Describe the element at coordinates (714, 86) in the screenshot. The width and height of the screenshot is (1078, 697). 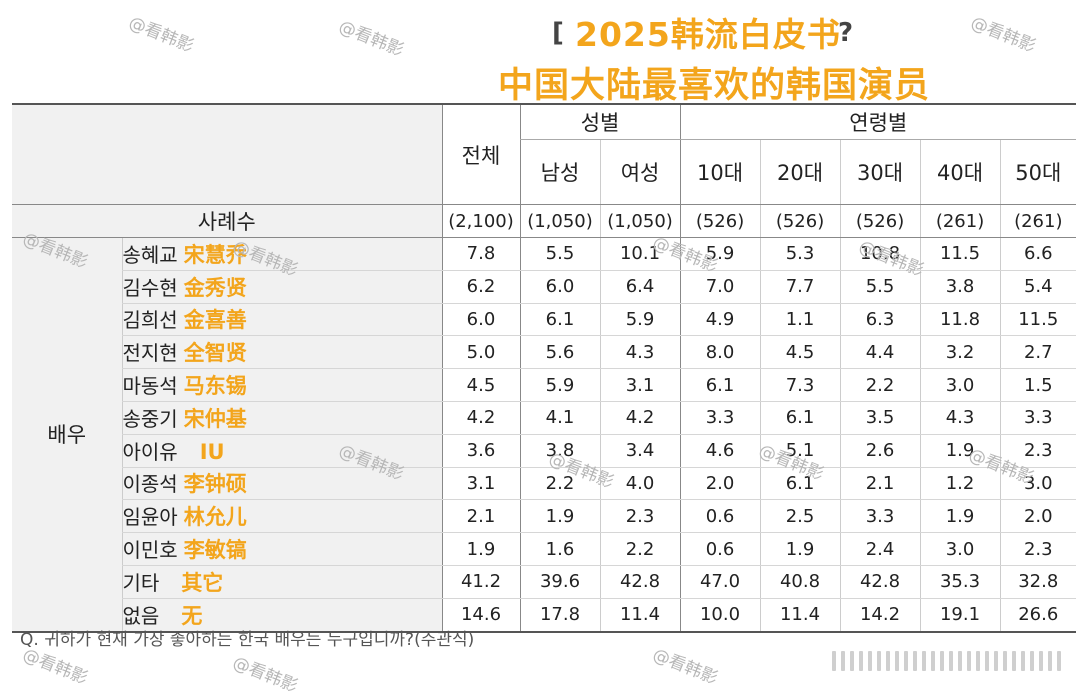
I see `title-line-2: 中国大陆最喜欢的韩国演员` at that location.